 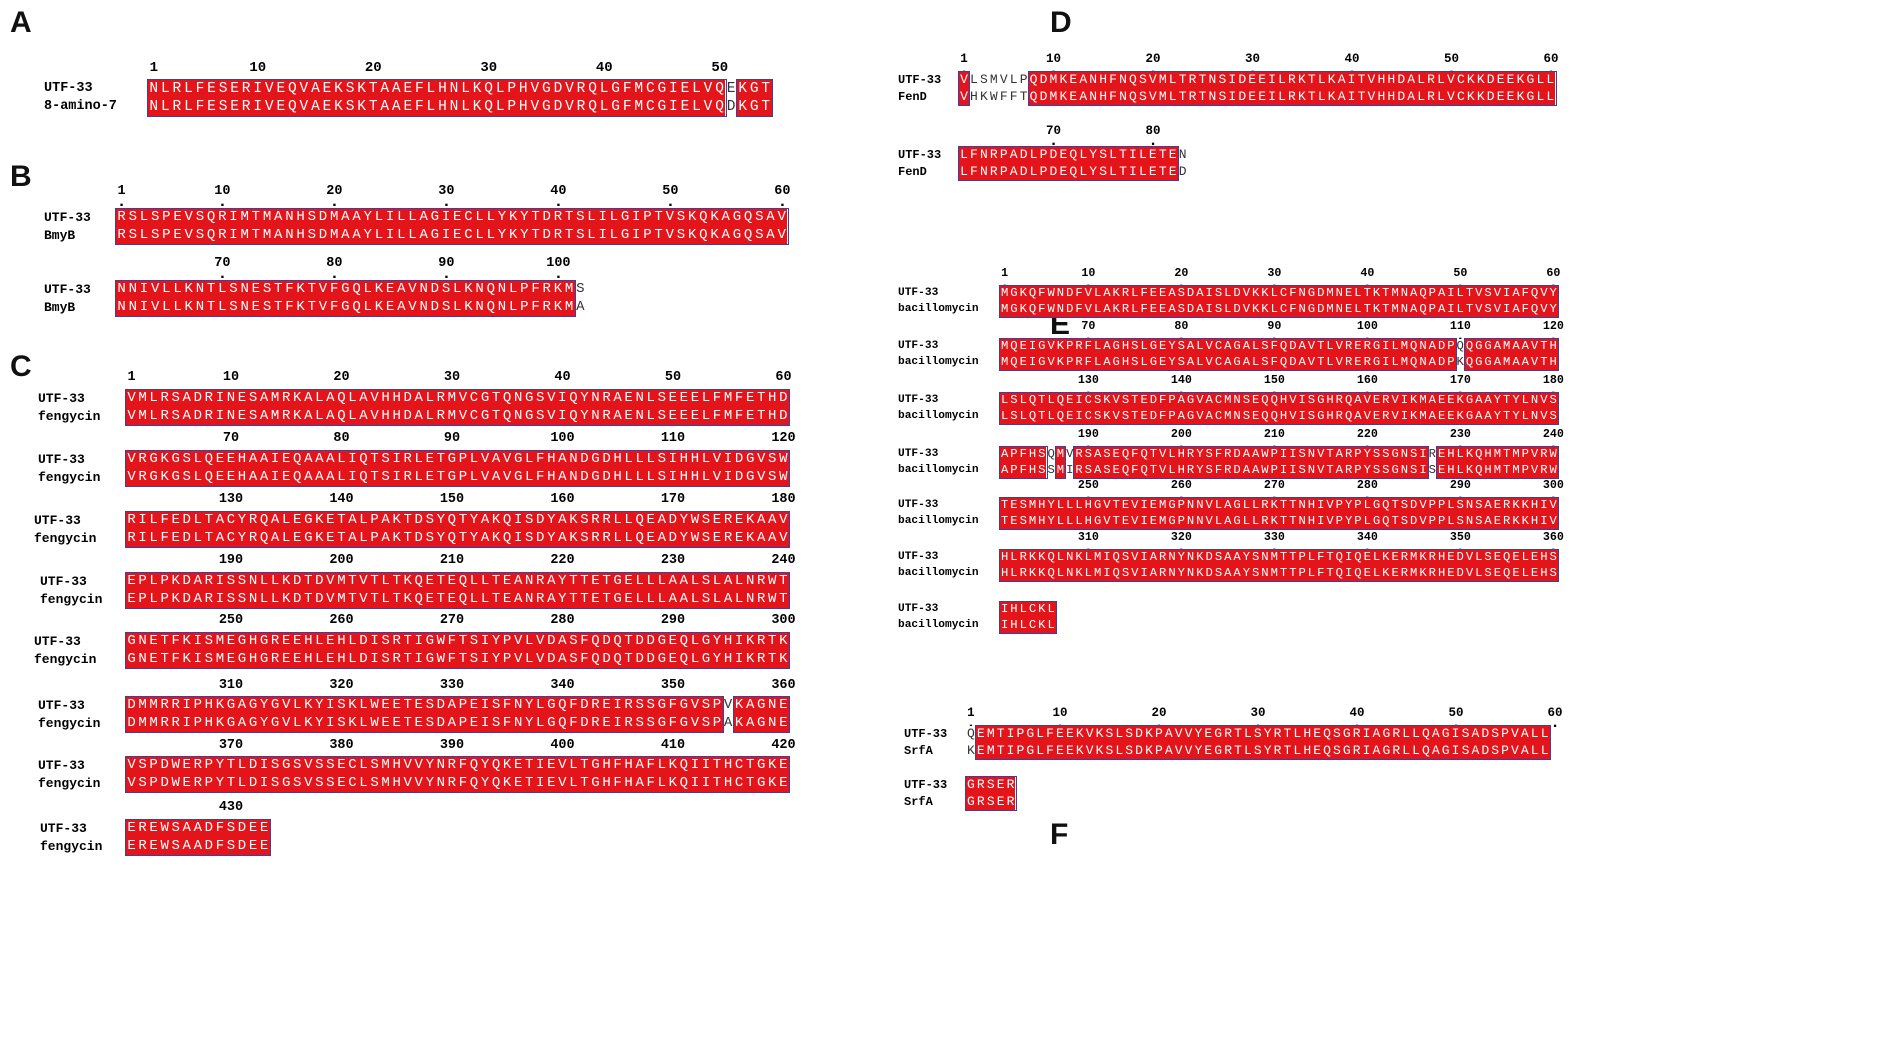 I want to click on sequence-name: bacillomycin, so click(x=938, y=415).